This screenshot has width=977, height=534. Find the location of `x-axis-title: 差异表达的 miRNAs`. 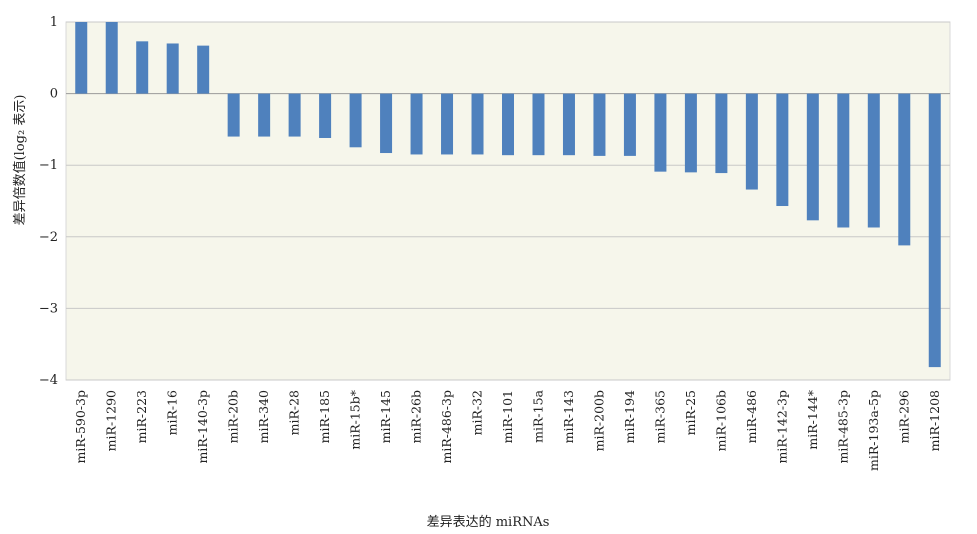

x-axis-title: 差异表达的 miRNAs is located at coordinates (488, 522).